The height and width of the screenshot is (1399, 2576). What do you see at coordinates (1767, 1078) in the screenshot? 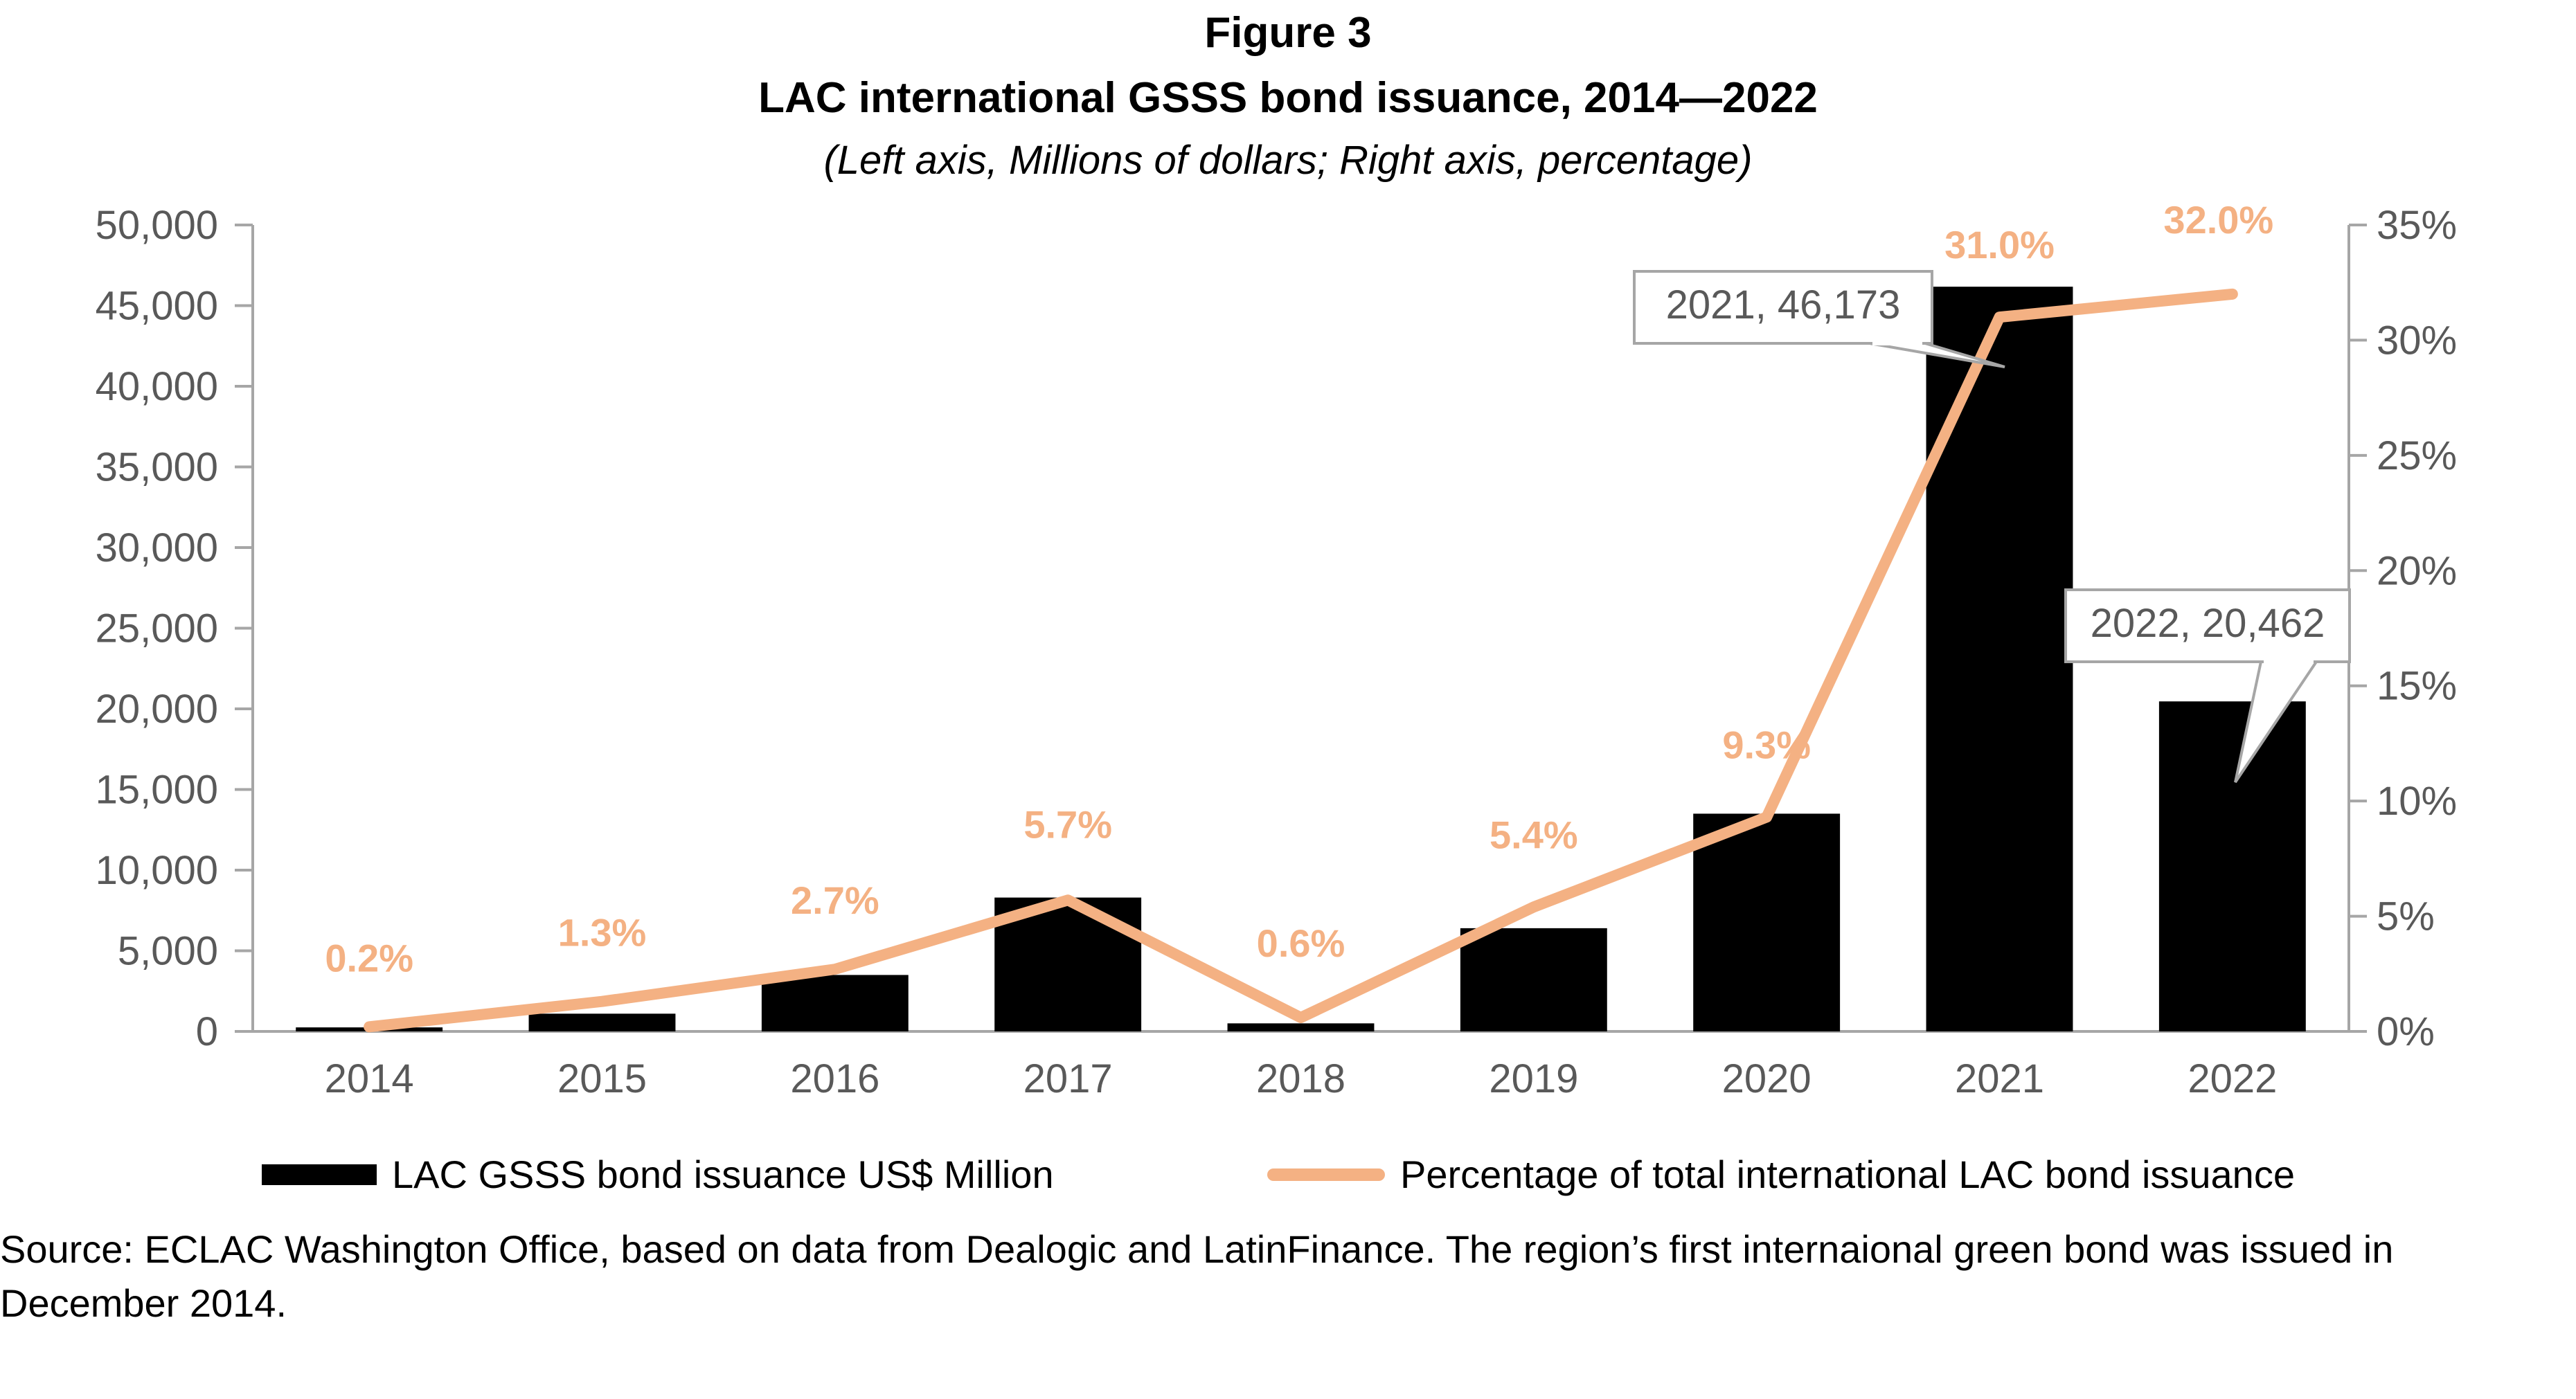
I see `x-tick-label: 2020` at bounding box center [1767, 1078].